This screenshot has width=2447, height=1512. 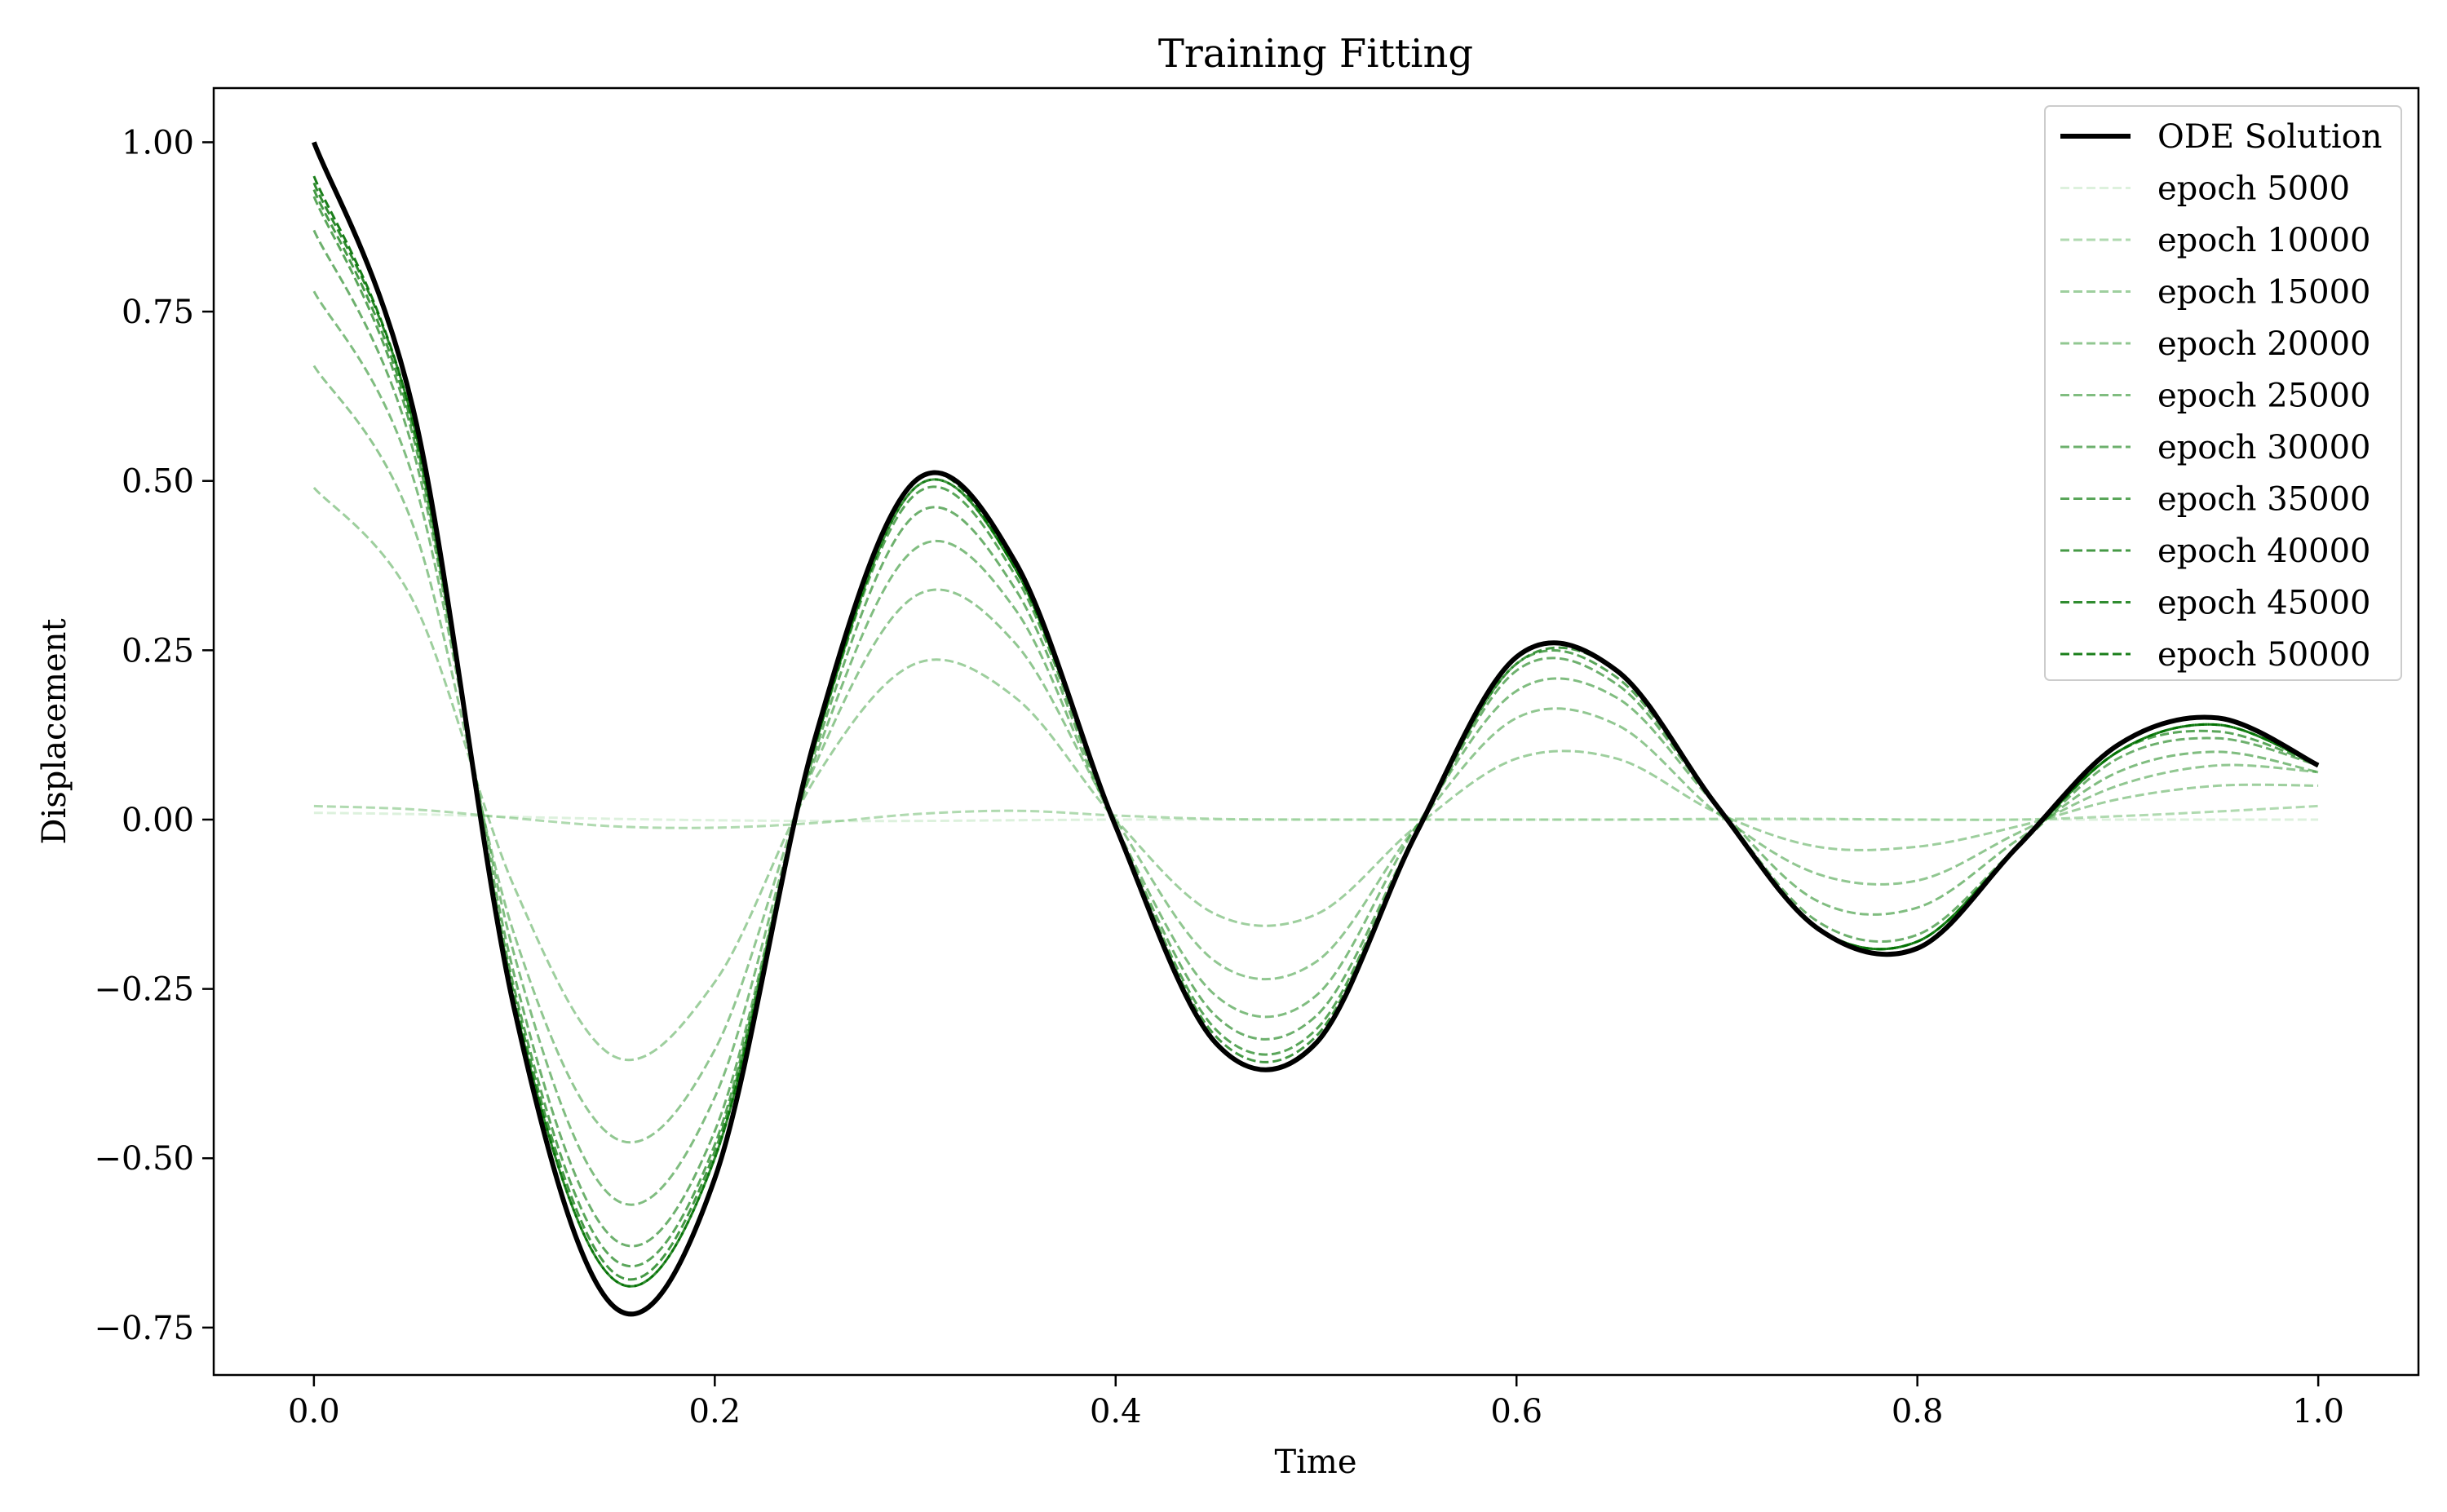 What do you see at coordinates (2263, 603) in the screenshot?
I see `legend-label: epoch 45000` at bounding box center [2263, 603].